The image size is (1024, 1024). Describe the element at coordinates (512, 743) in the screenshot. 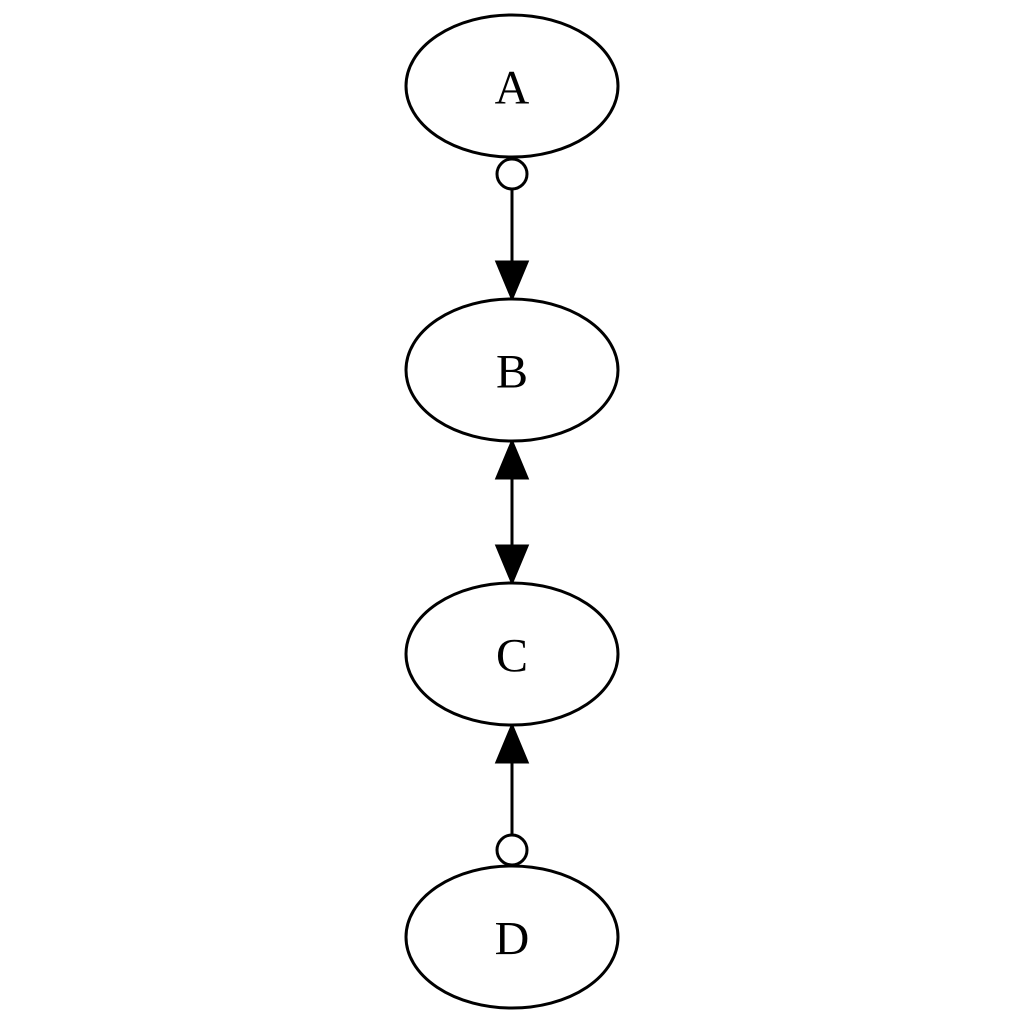

I see `edge-d-c-arrow-head` at that location.